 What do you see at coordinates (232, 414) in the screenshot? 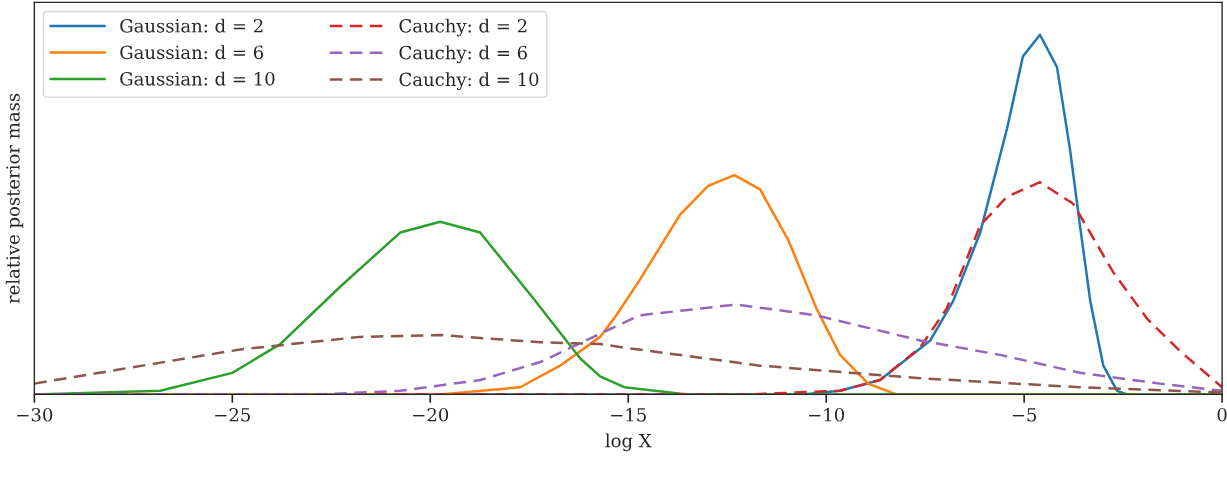
I see `x-tick-label: −25` at bounding box center [232, 414].